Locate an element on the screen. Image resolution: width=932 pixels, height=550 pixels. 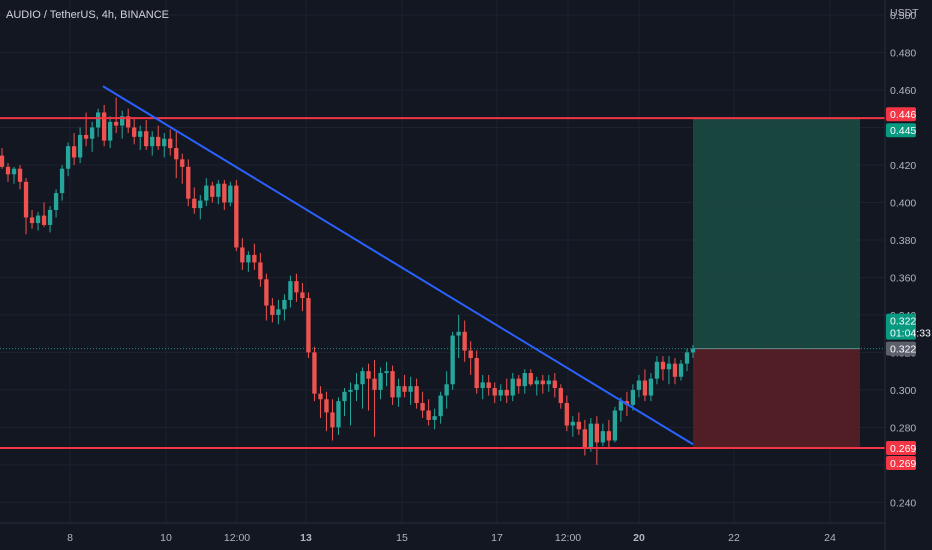
profit-zone is located at coordinates (776, 233).